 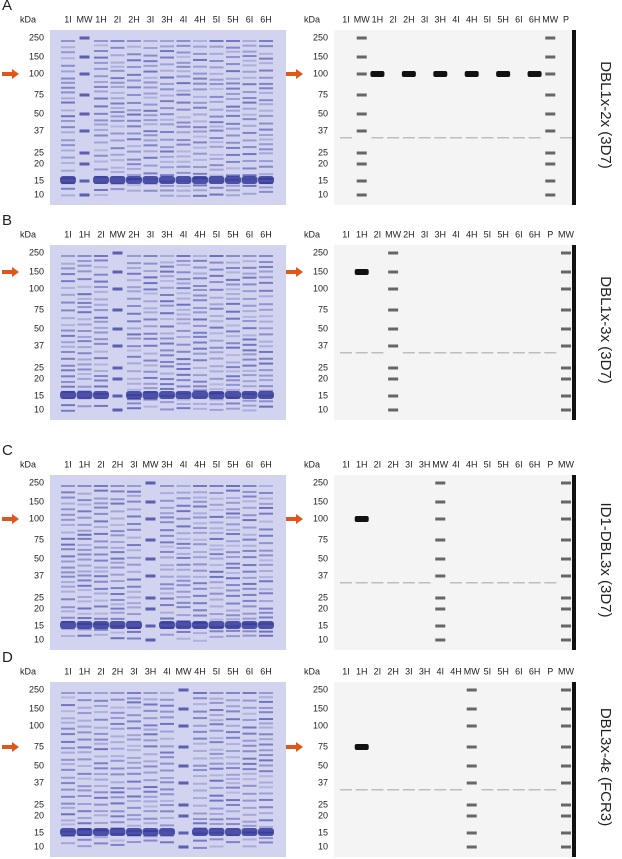 What do you see at coordinates (488, 19) in the screenshot?
I see `lane-label: 5I` at bounding box center [488, 19].